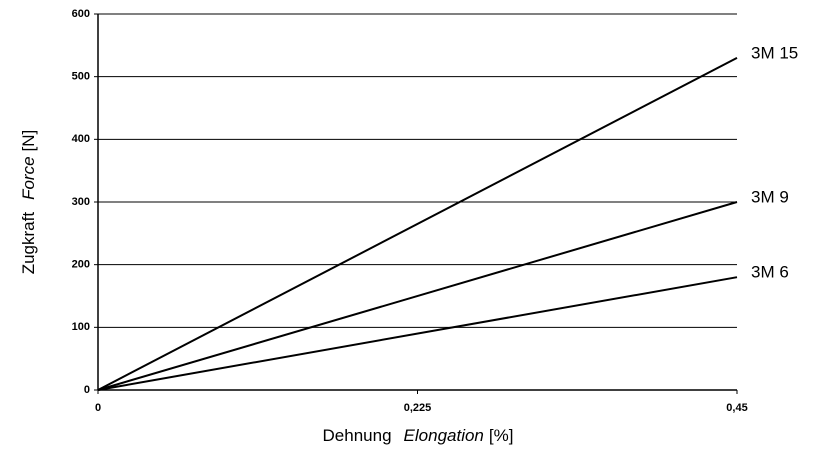 Image resolution: width=831 pixels, height=449 pixels. What do you see at coordinates (28, 177) in the screenshot?
I see `y-axis-title-part: Force` at bounding box center [28, 177].